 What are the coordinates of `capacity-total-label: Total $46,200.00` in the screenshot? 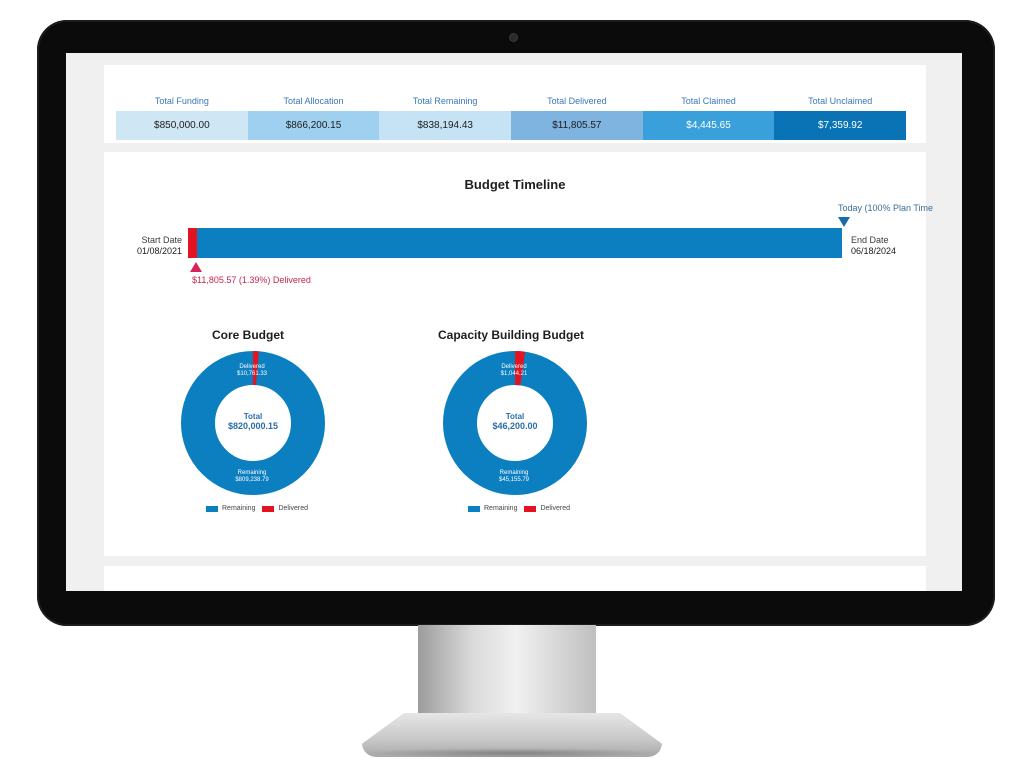 It's located at (515, 421).